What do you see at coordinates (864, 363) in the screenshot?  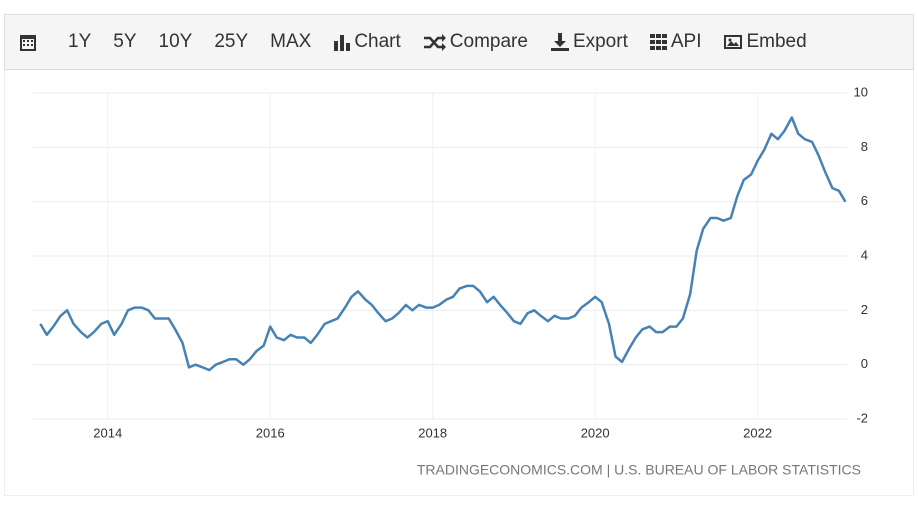 I see `y-tick-label: 0` at bounding box center [864, 363].